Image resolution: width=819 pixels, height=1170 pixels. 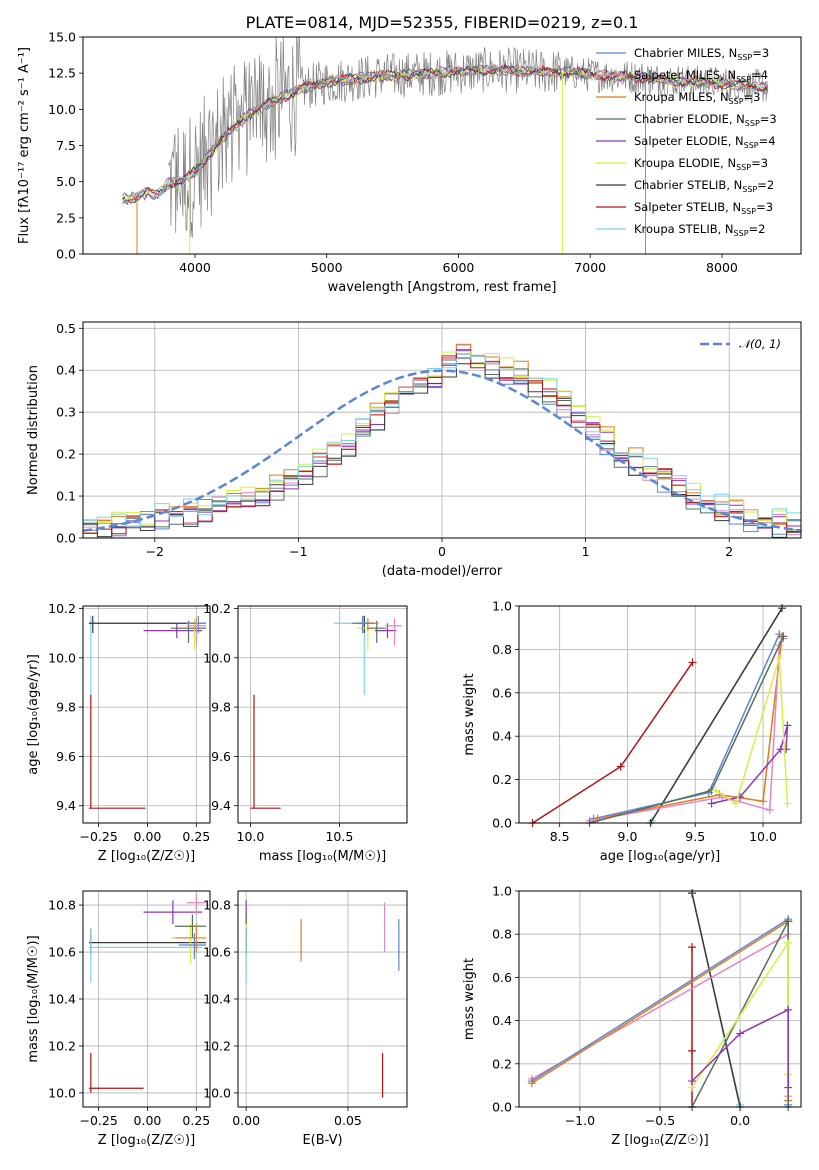 What do you see at coordinates (327, 267) in the screenshot?
I see `x-tick-label: 5000` at bounding box center [327, 267].